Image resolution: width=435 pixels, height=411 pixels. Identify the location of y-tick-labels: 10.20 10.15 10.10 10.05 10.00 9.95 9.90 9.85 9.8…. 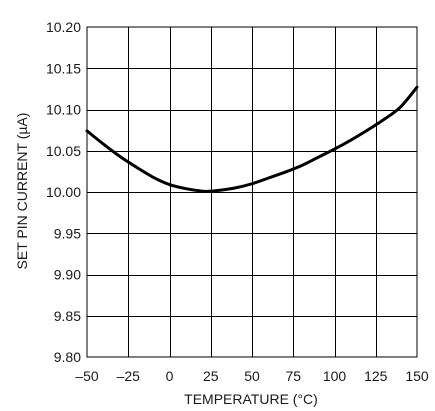
(63, 192).